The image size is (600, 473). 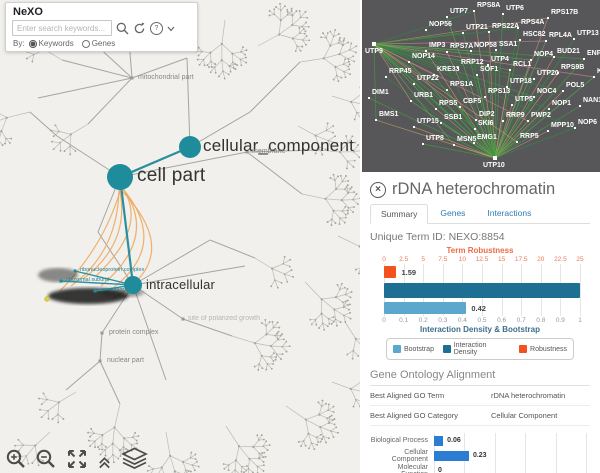 What do you see at coordinates (428, 78) in the screenshot?
I see `gene-node-label: UTP22` at bounding box center [428, 78].